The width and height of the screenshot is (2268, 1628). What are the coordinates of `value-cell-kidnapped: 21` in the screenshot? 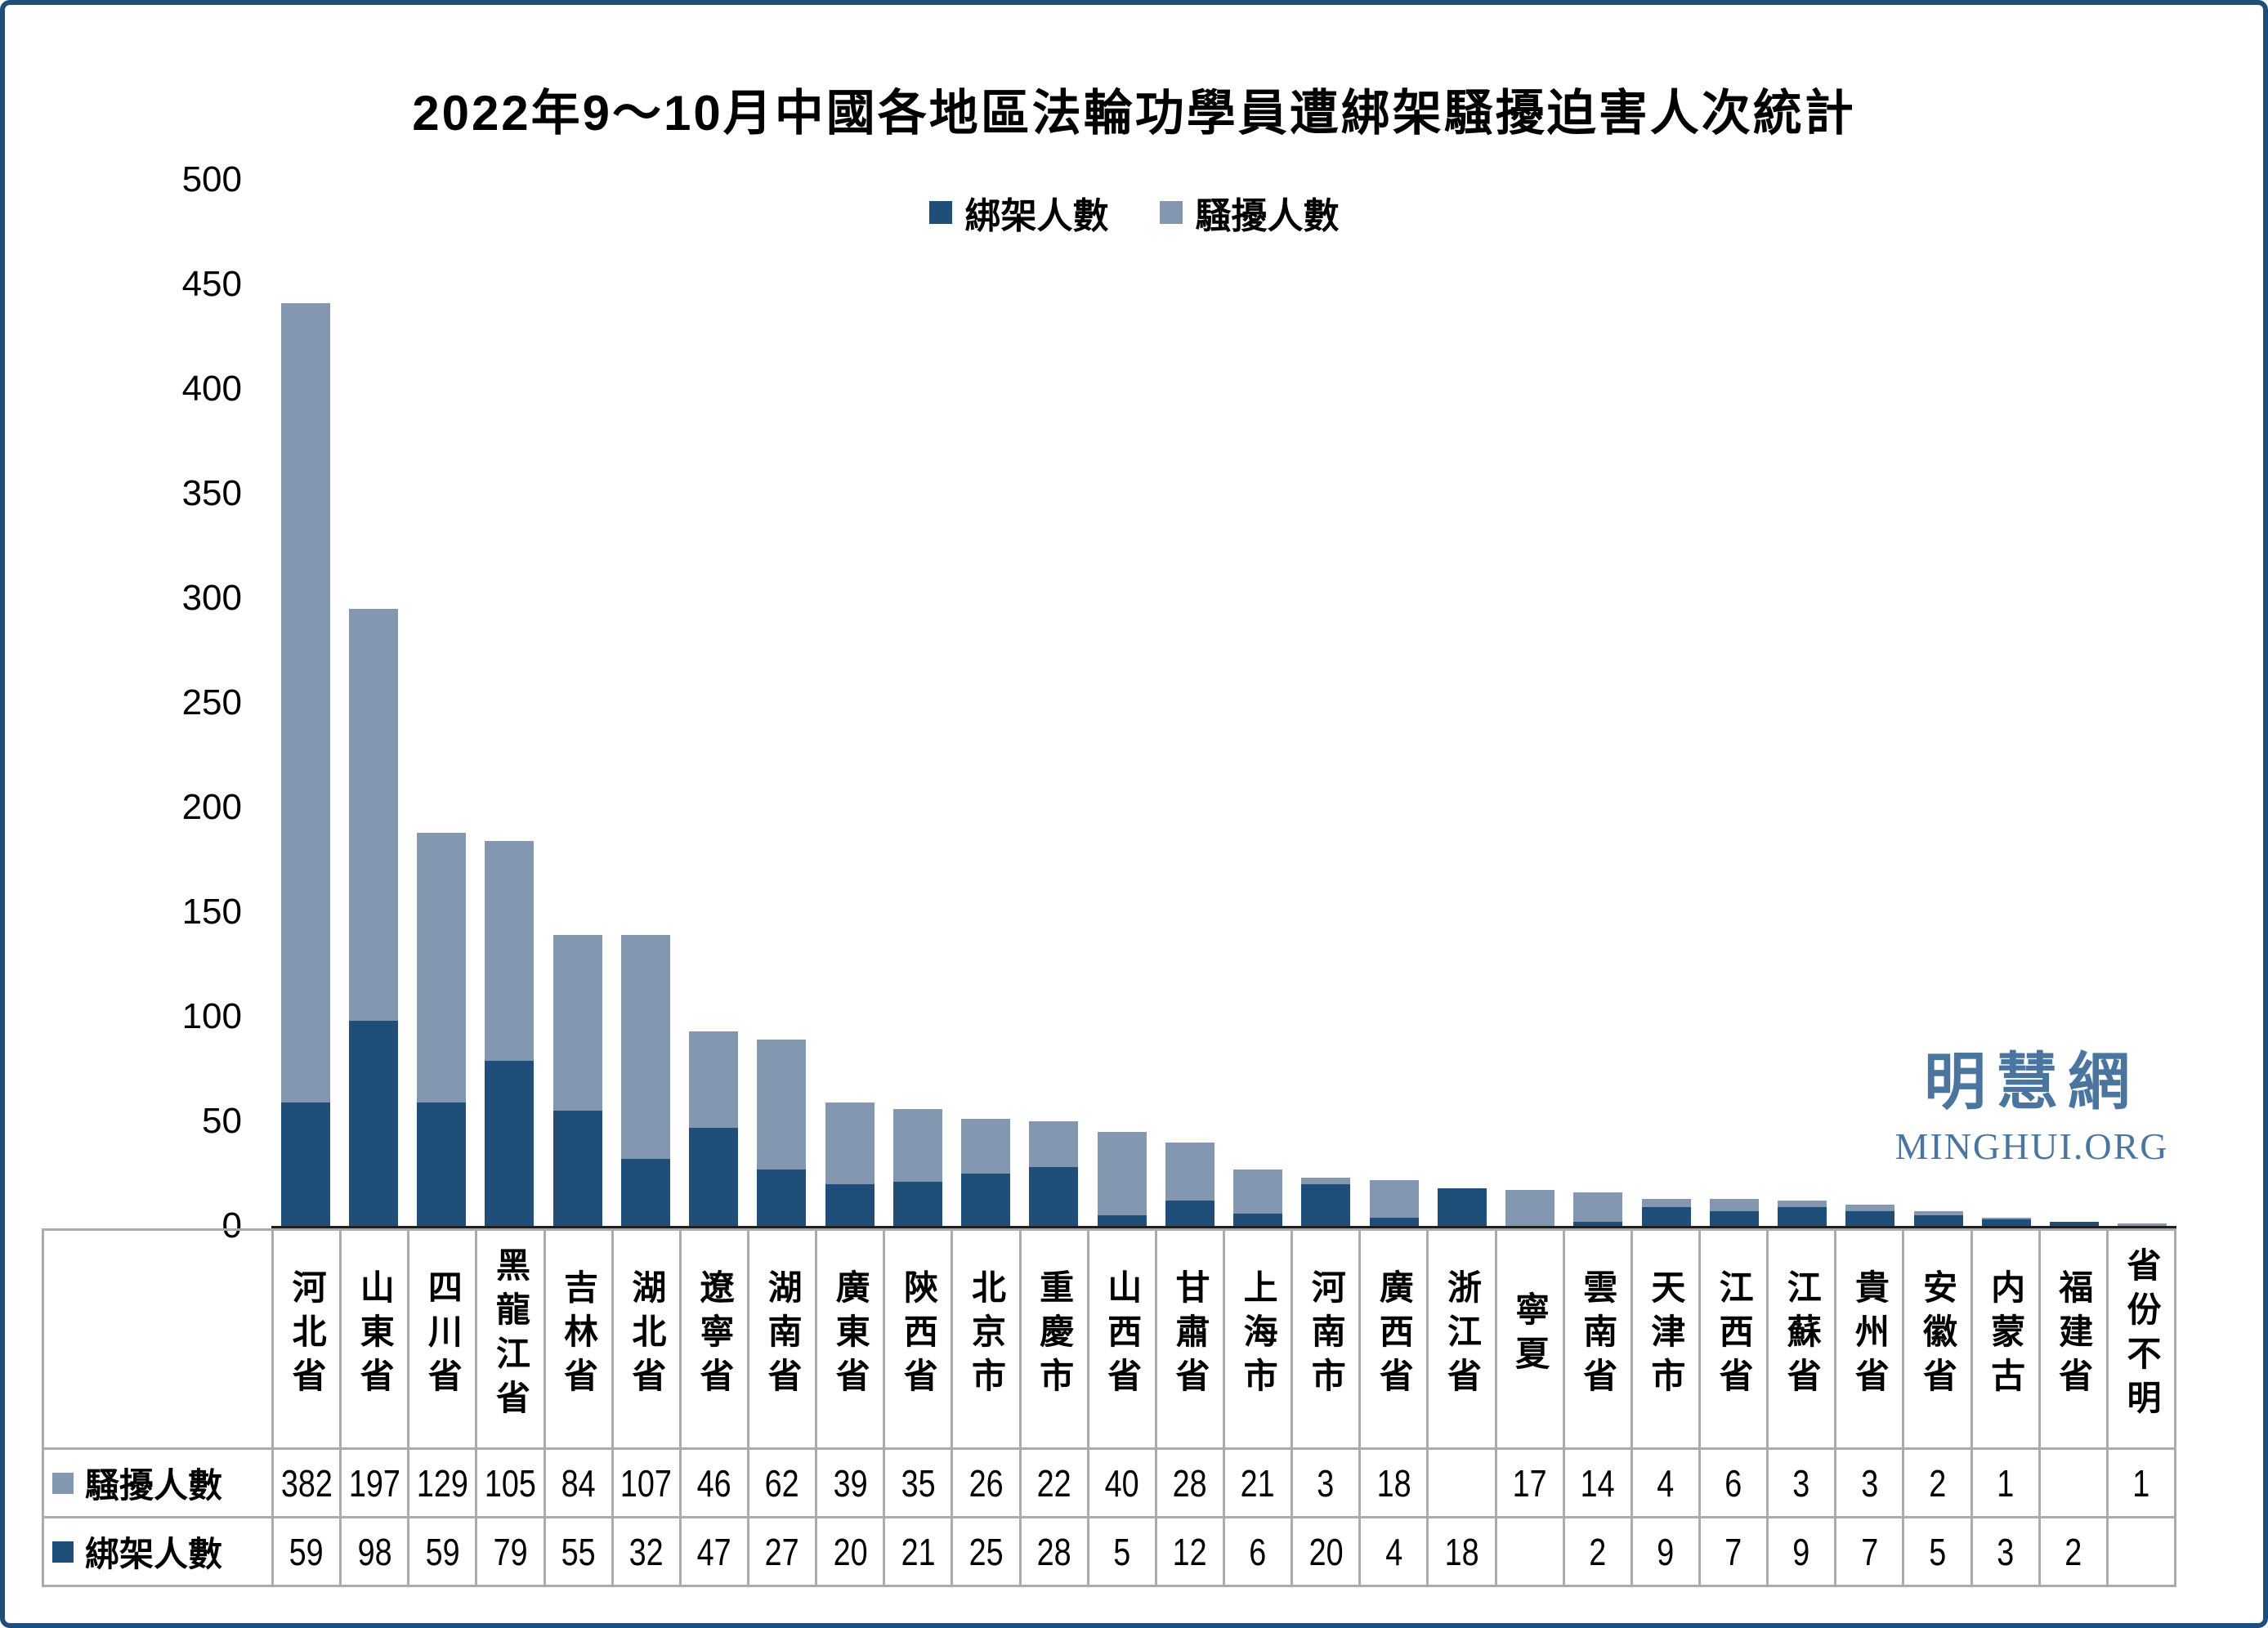 It's located at (918, 1551).